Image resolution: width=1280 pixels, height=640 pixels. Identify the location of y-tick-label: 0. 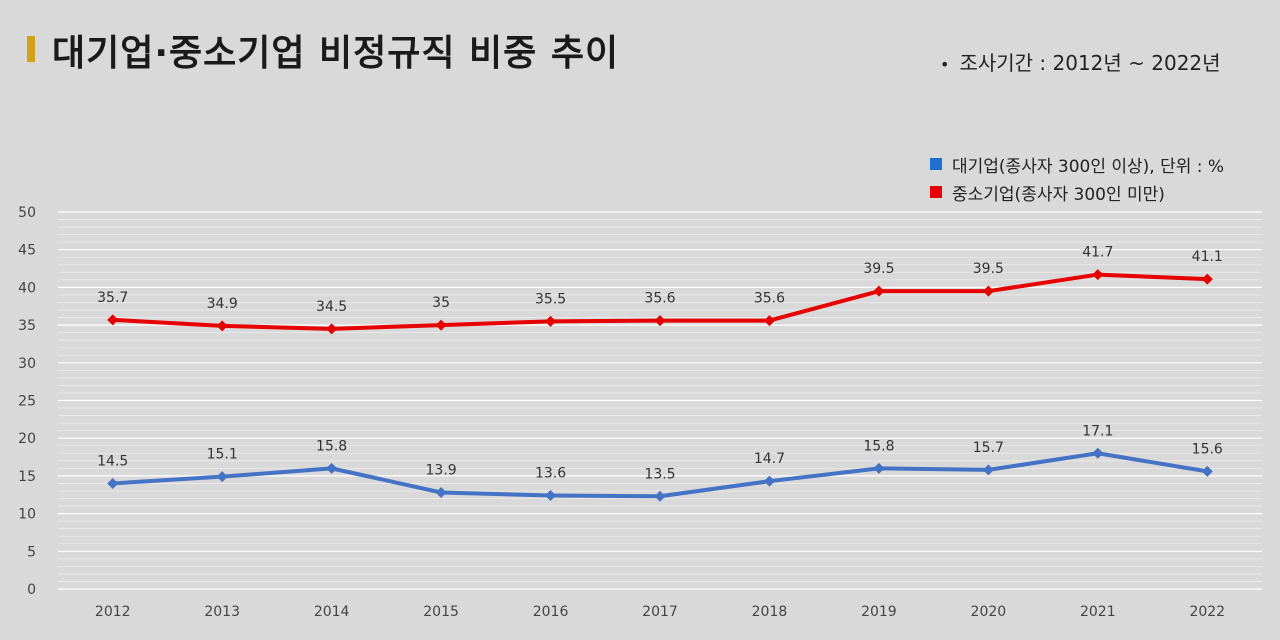
(31, 590).